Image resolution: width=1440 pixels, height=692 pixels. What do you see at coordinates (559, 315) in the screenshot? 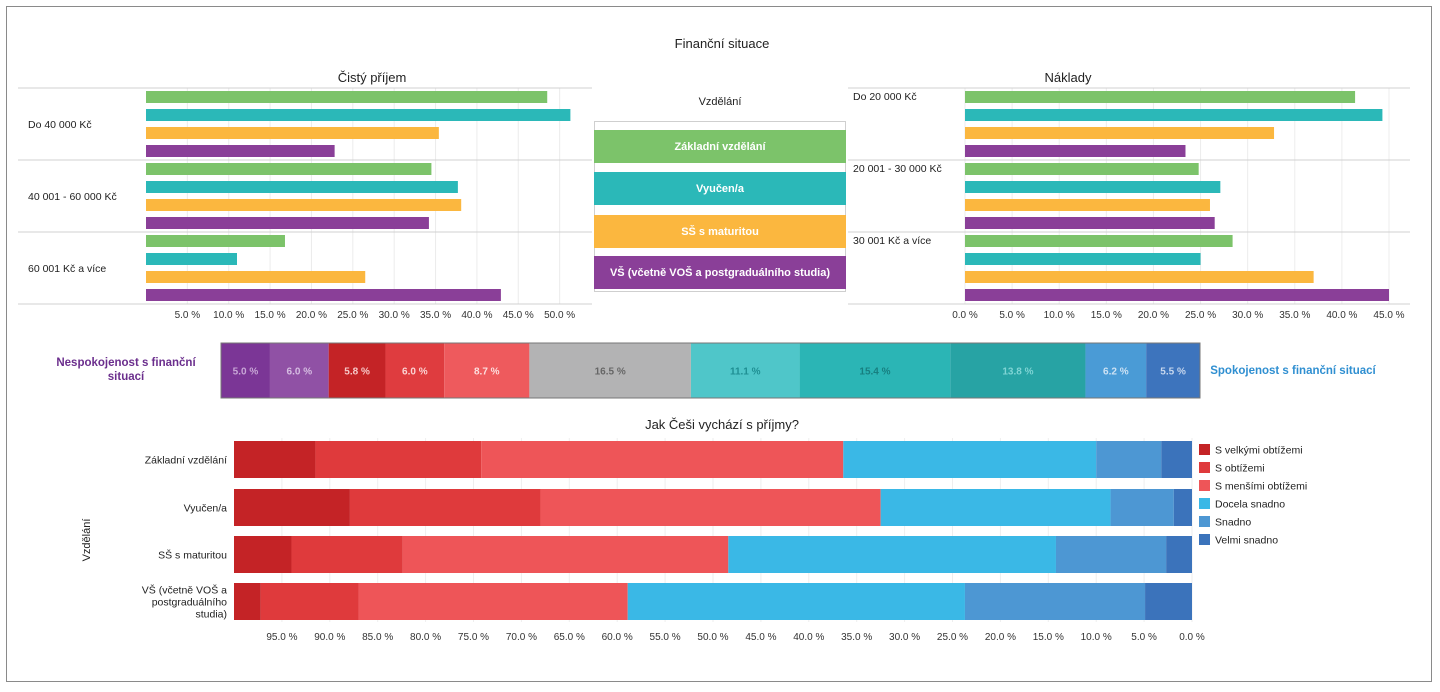
I see `x-tick-label: 50.0 %` at bounding box center [559, 315].